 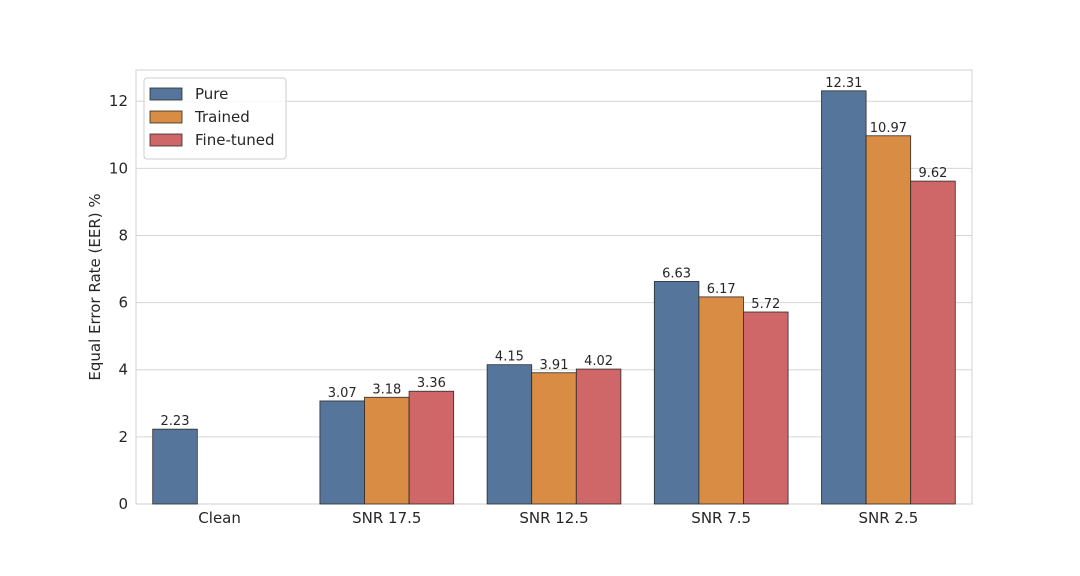 I want to click on legend-label-1: Trained, so click(x=222, y=117).